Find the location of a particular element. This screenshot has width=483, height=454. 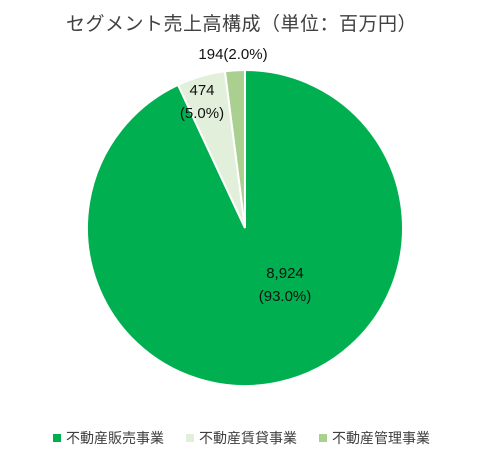

chart-title: セグメント売上高構成（単位：百万円） is located at coordinates (241, 24).